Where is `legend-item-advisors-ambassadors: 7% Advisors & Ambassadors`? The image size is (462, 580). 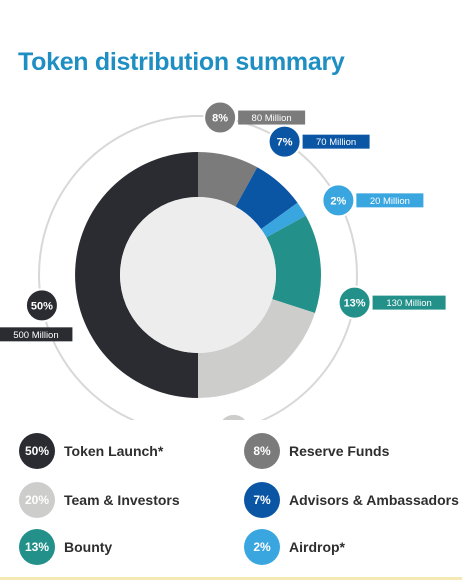 legend-item-advisors-ambassadors: 7% Advisors & Ambassadors is located at coordinates (351, 500).